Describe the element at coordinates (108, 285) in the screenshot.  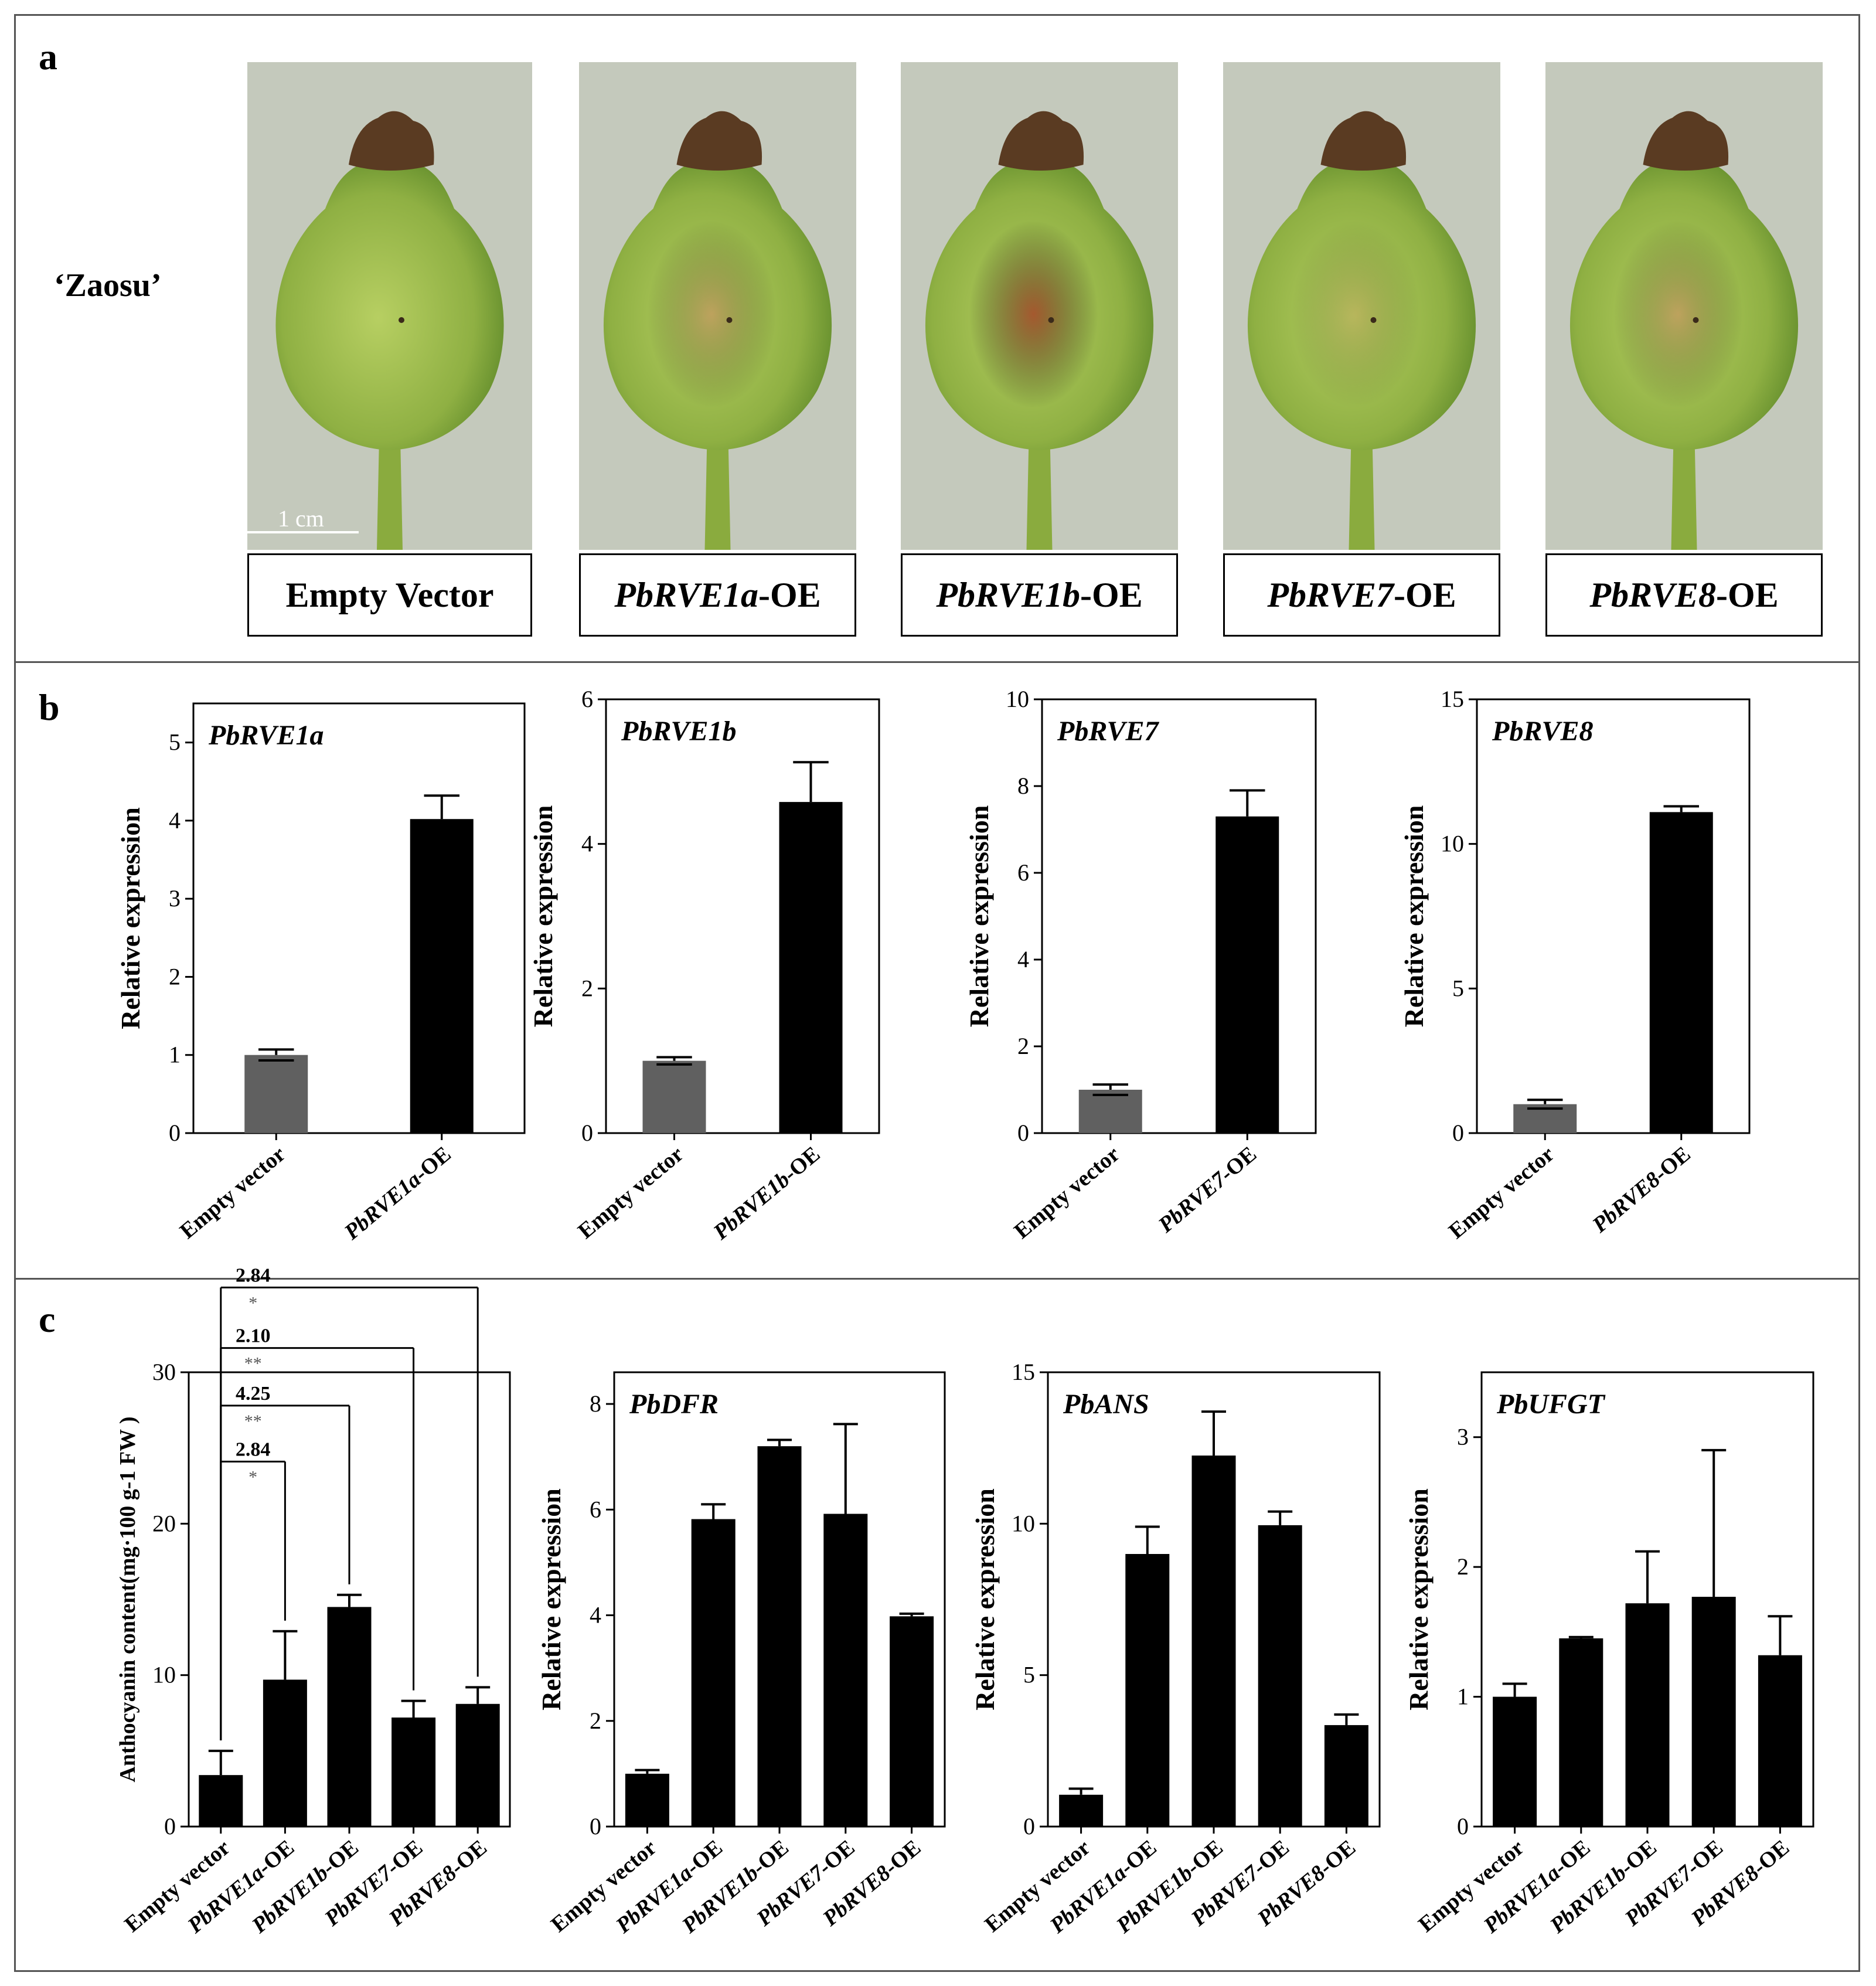
I see `cultivar-label: ‘Zaosu’` at that location.